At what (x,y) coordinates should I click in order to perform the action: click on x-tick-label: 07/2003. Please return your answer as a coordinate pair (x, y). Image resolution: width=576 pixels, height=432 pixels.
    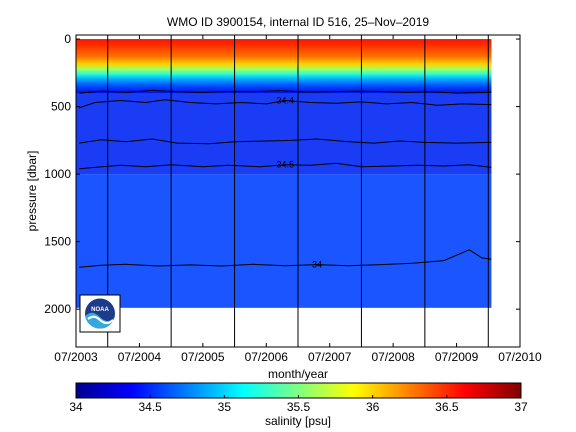
    Looking at the image, I should click on (76, 357).